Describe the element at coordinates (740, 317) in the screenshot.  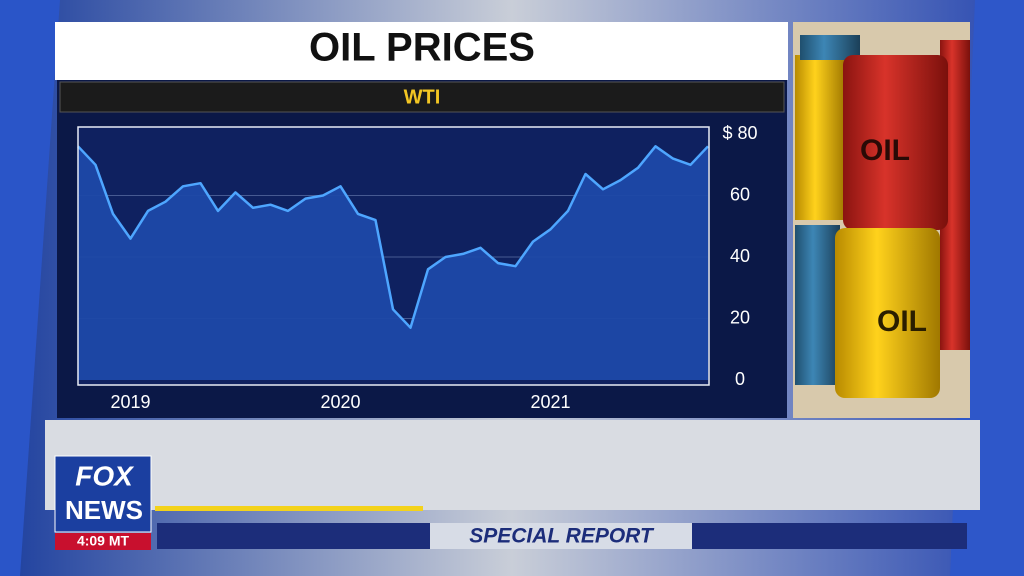
I see `y-tick-label: 20` at that location.